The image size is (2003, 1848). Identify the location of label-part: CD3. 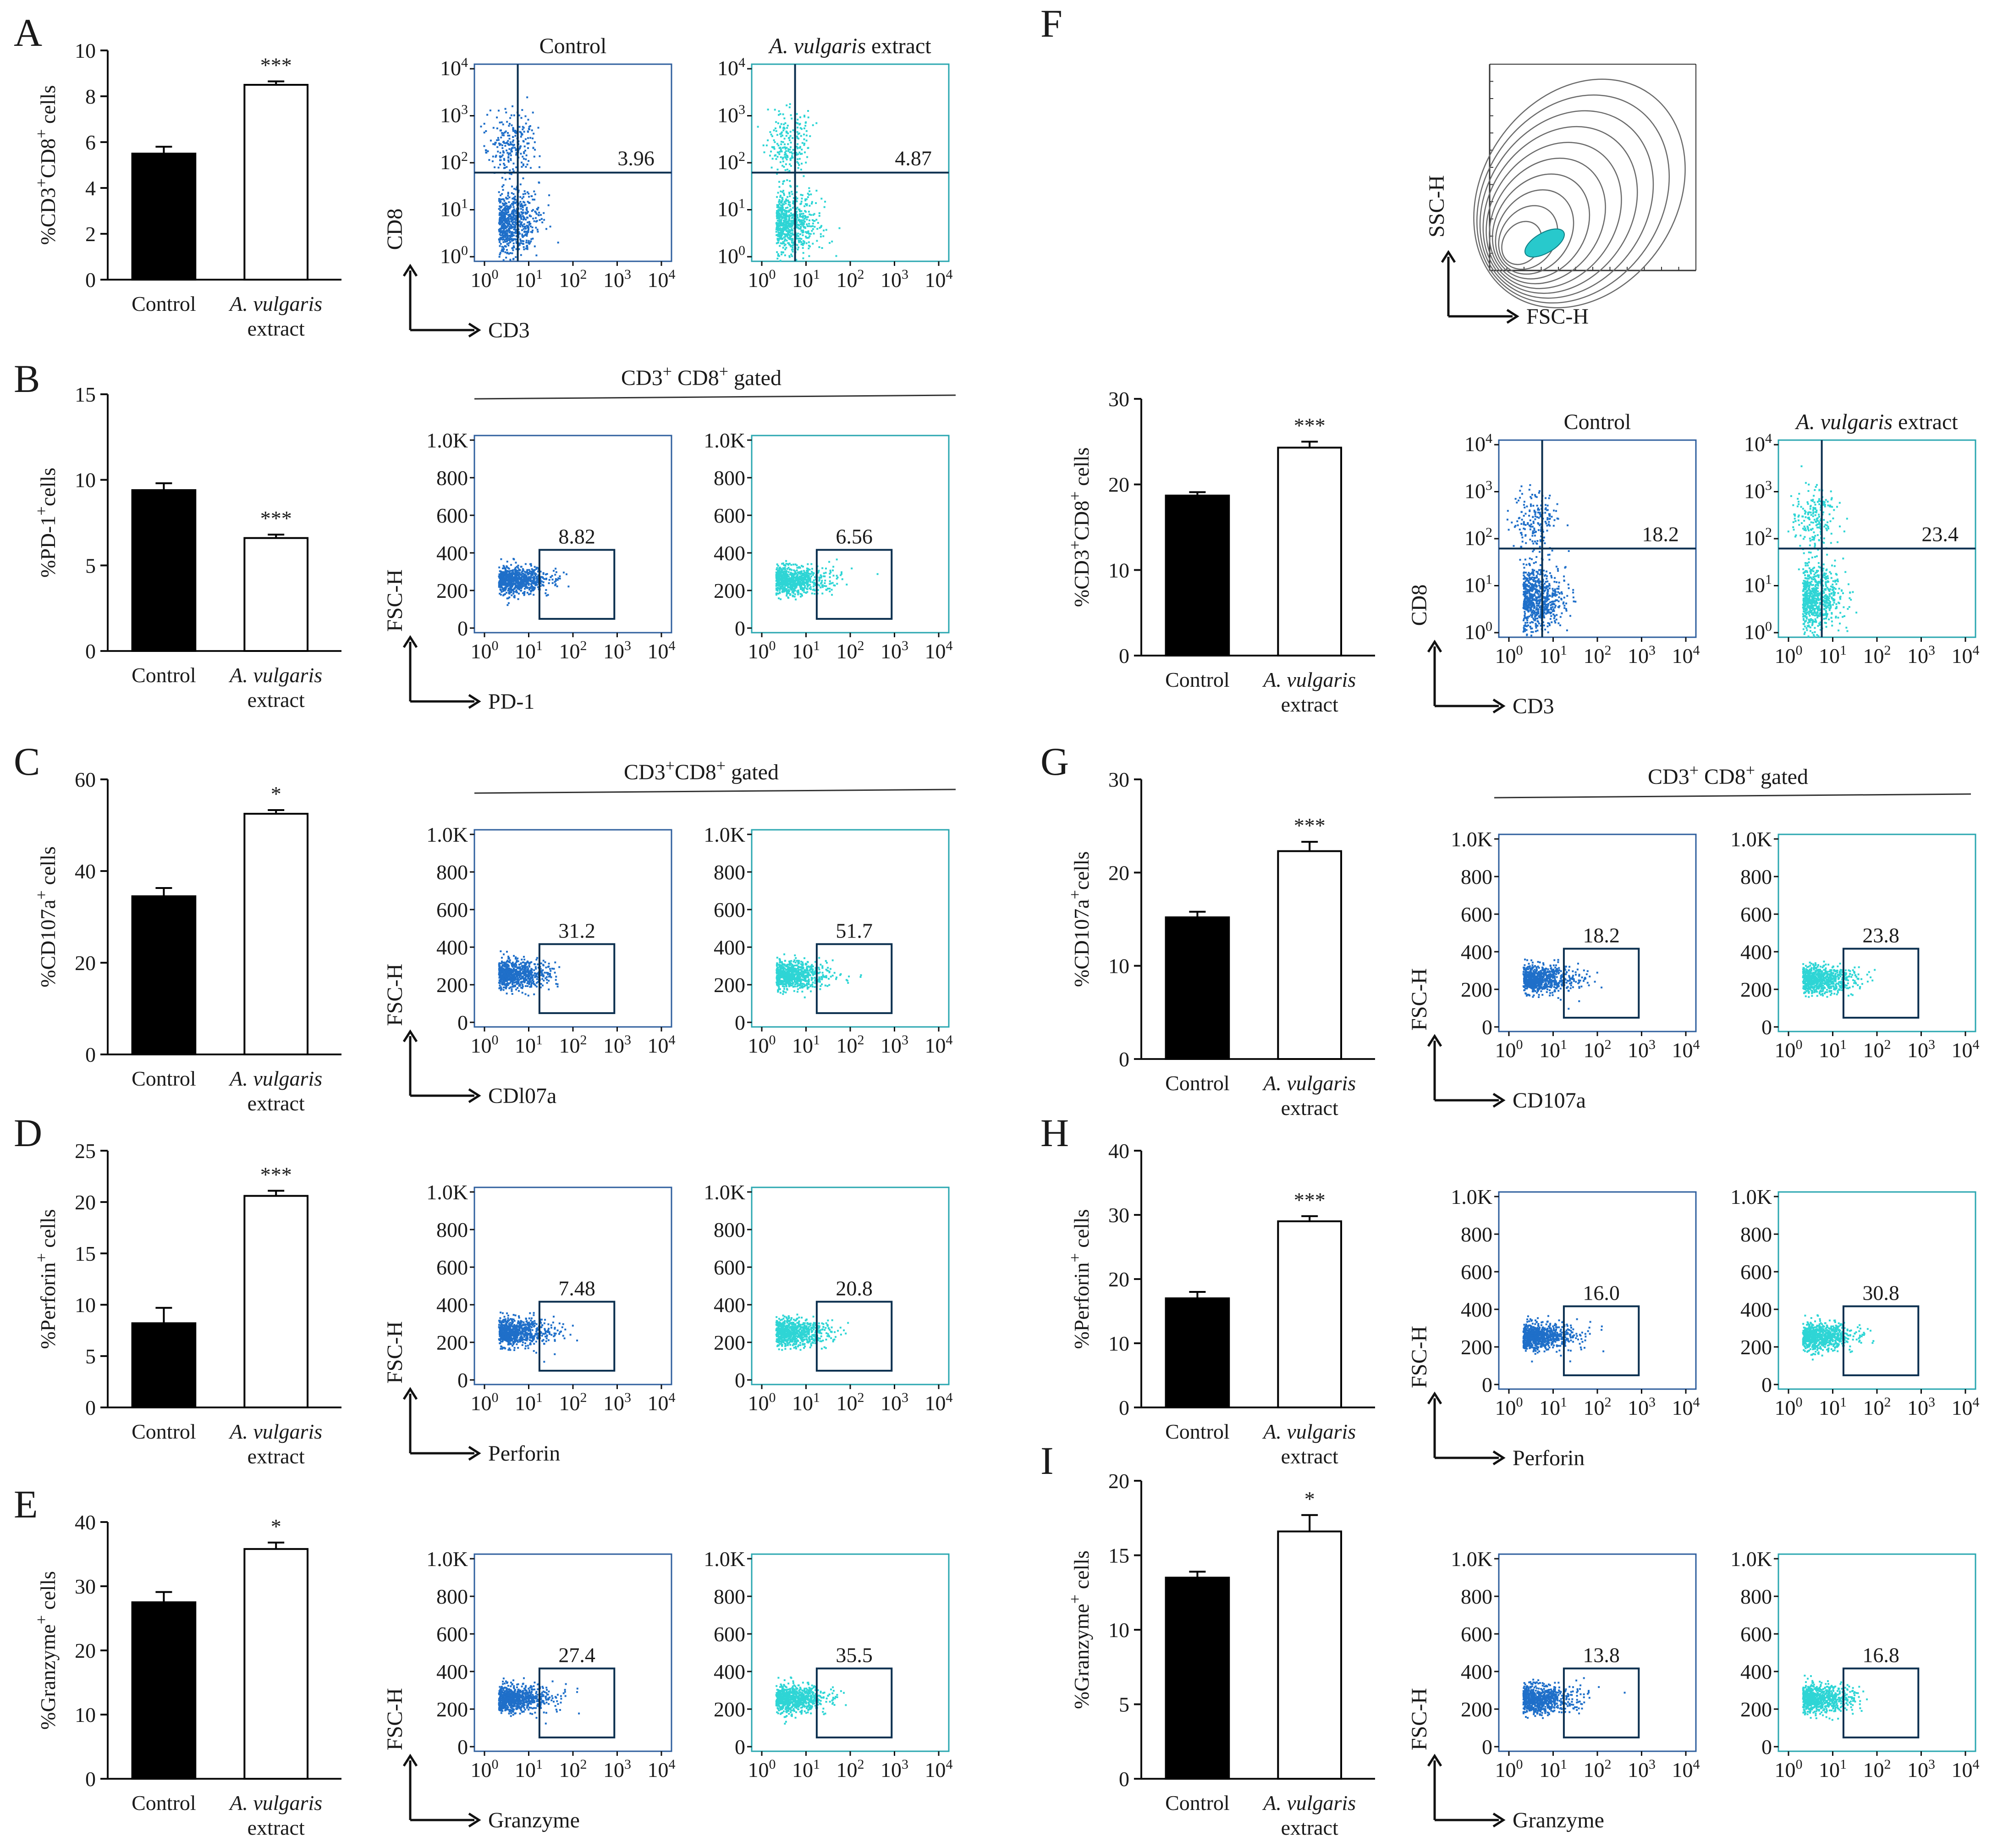
(642, 378).